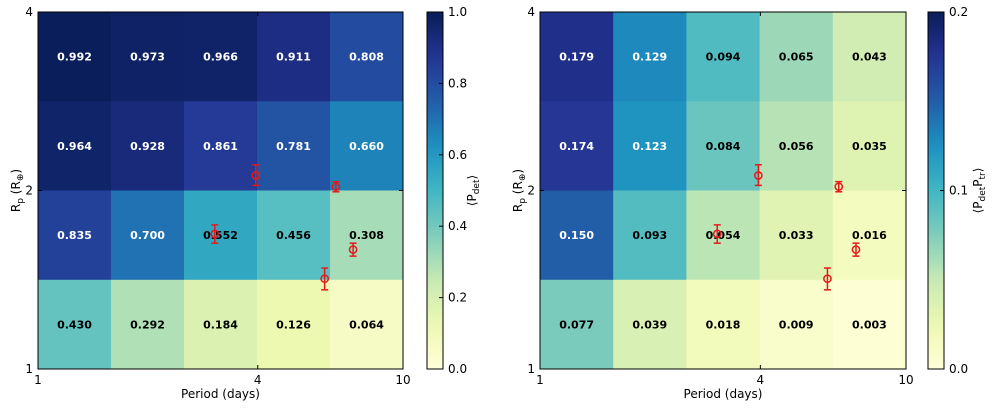 This screenshot has height=410, width=996. I want to click on cell-value-label: 0.456, so click(293, 235).